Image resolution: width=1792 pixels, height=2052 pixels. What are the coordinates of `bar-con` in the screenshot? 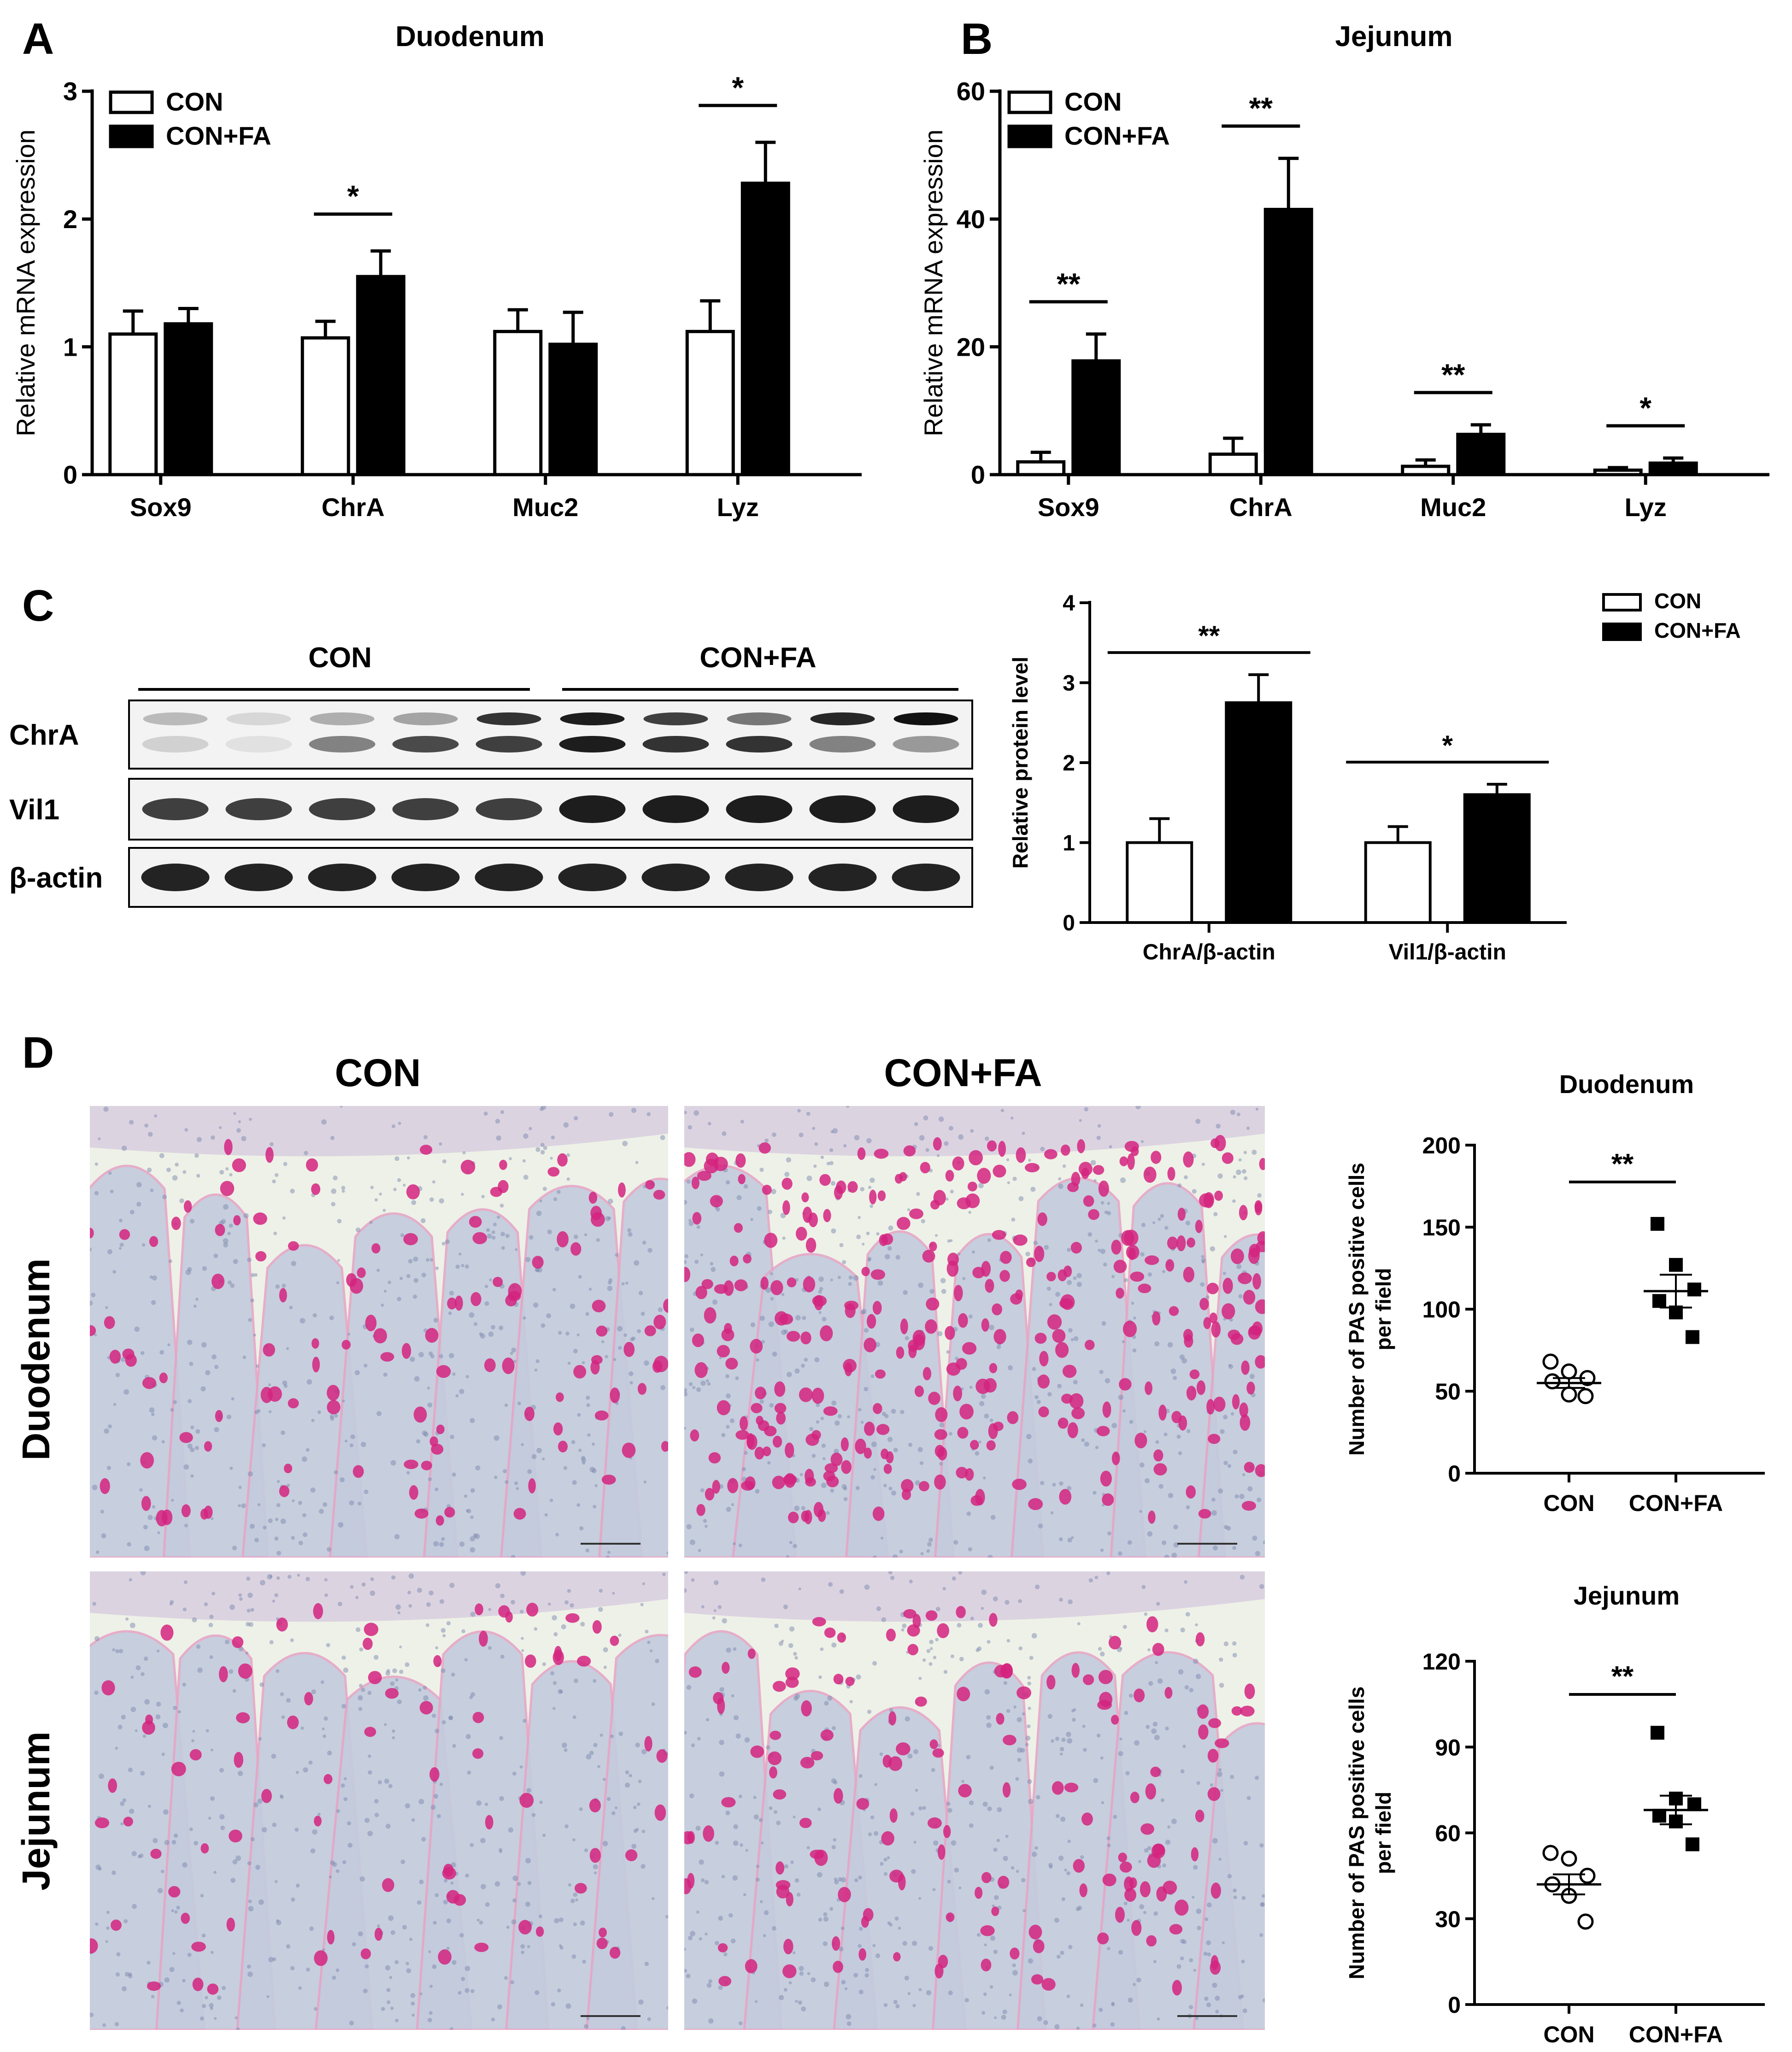 It's located at (1233, 464).